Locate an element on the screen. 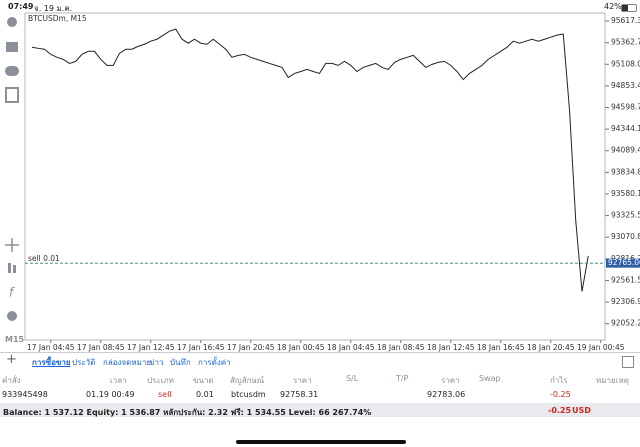  cell-price: 92758.31 is located at coordinates (299, 394).